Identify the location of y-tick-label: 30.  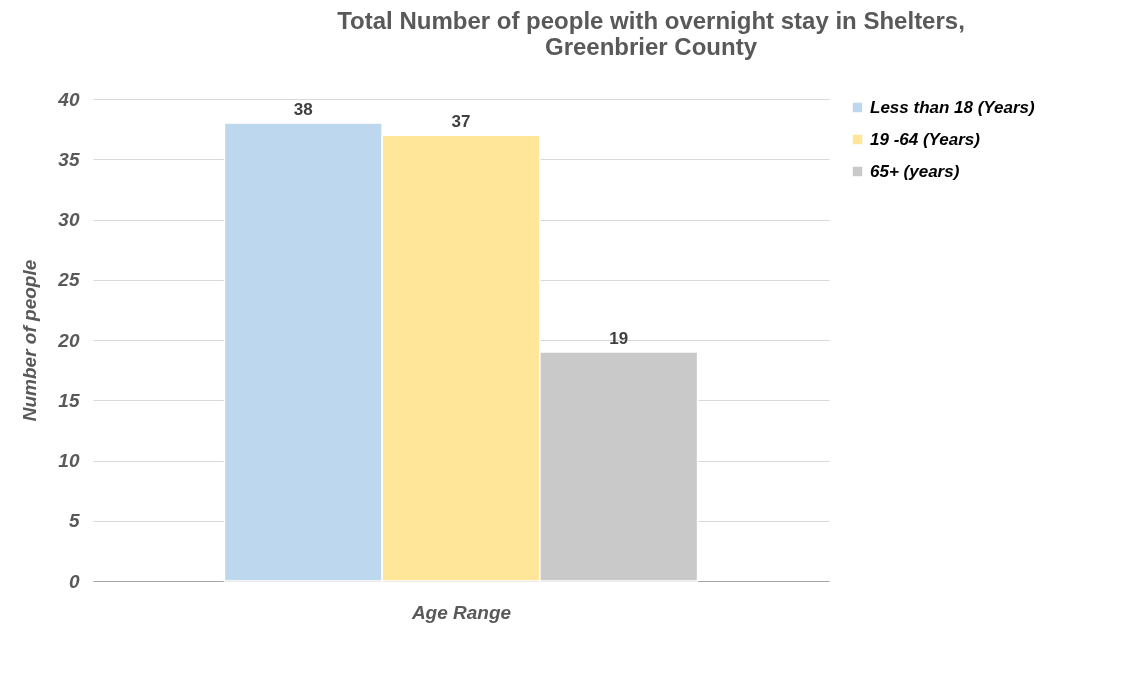
(69, 219).